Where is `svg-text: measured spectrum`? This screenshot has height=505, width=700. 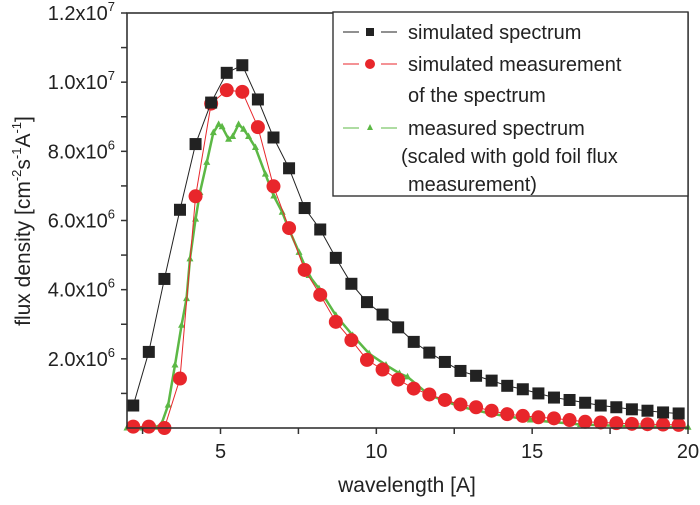
svg-text: measured spectrum is located at coordinates (496, 129).